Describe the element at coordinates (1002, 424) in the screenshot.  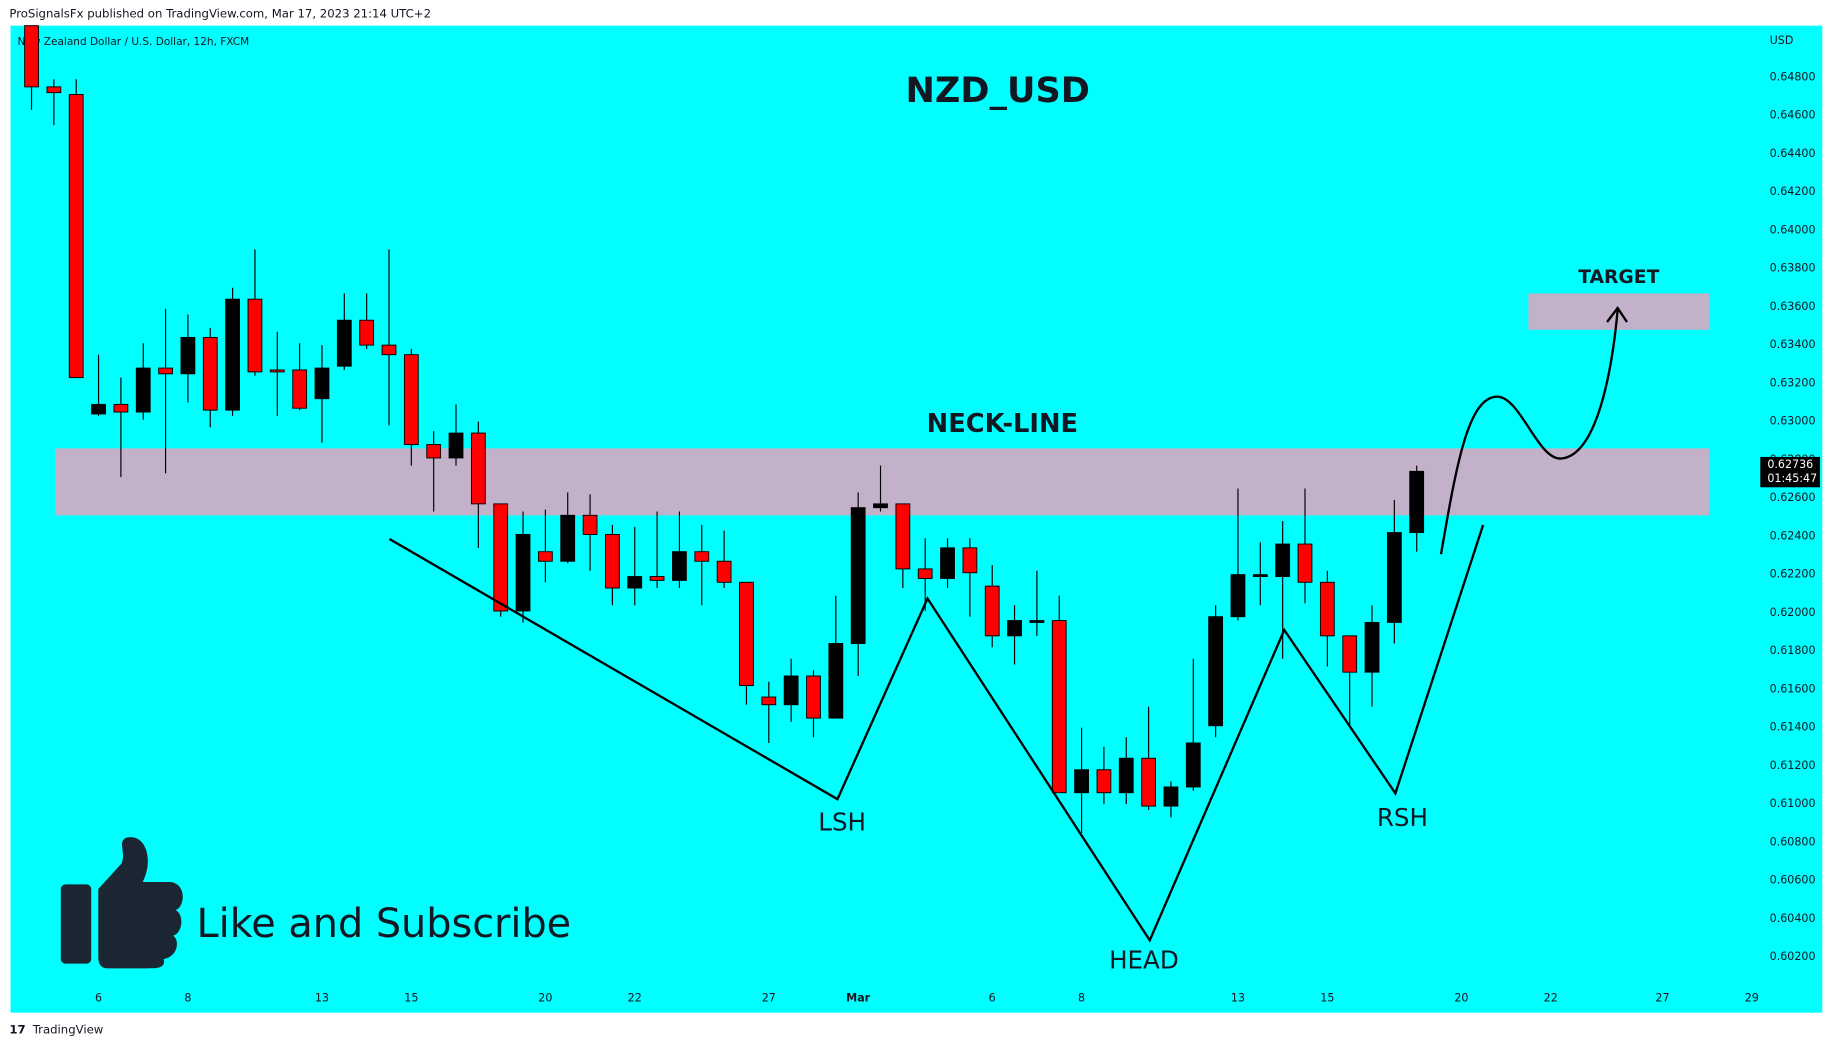
I see `zone-label: NECK-LINE` at that location.